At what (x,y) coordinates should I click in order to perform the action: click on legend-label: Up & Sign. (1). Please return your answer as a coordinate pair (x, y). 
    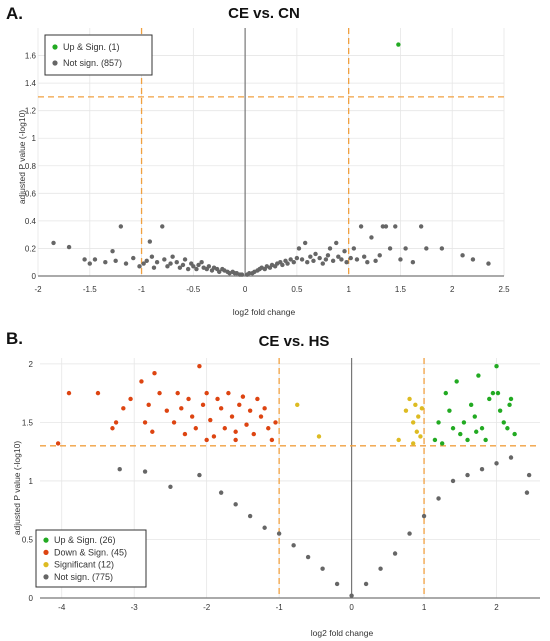
    Looking at the image, I should click on (91, 47).